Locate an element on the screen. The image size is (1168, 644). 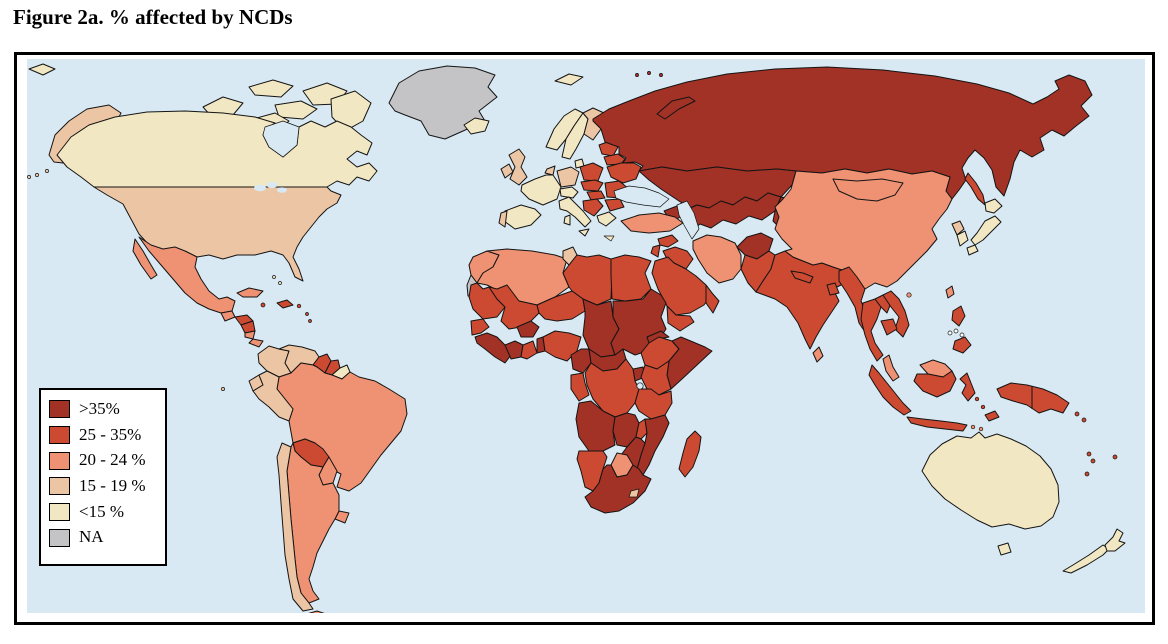
country-brazil is located at coordinates (342, 427).